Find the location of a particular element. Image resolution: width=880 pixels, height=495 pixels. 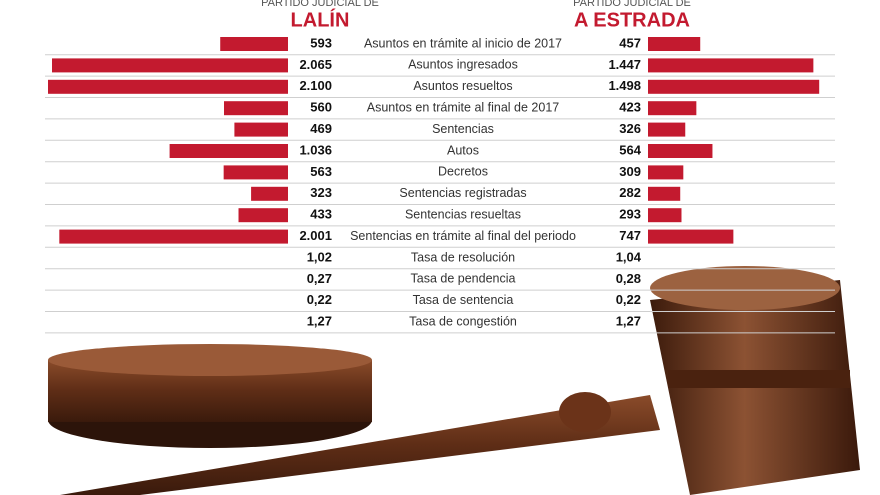

category-label: Sentencias resueltas is located at coordinates (463, 214).